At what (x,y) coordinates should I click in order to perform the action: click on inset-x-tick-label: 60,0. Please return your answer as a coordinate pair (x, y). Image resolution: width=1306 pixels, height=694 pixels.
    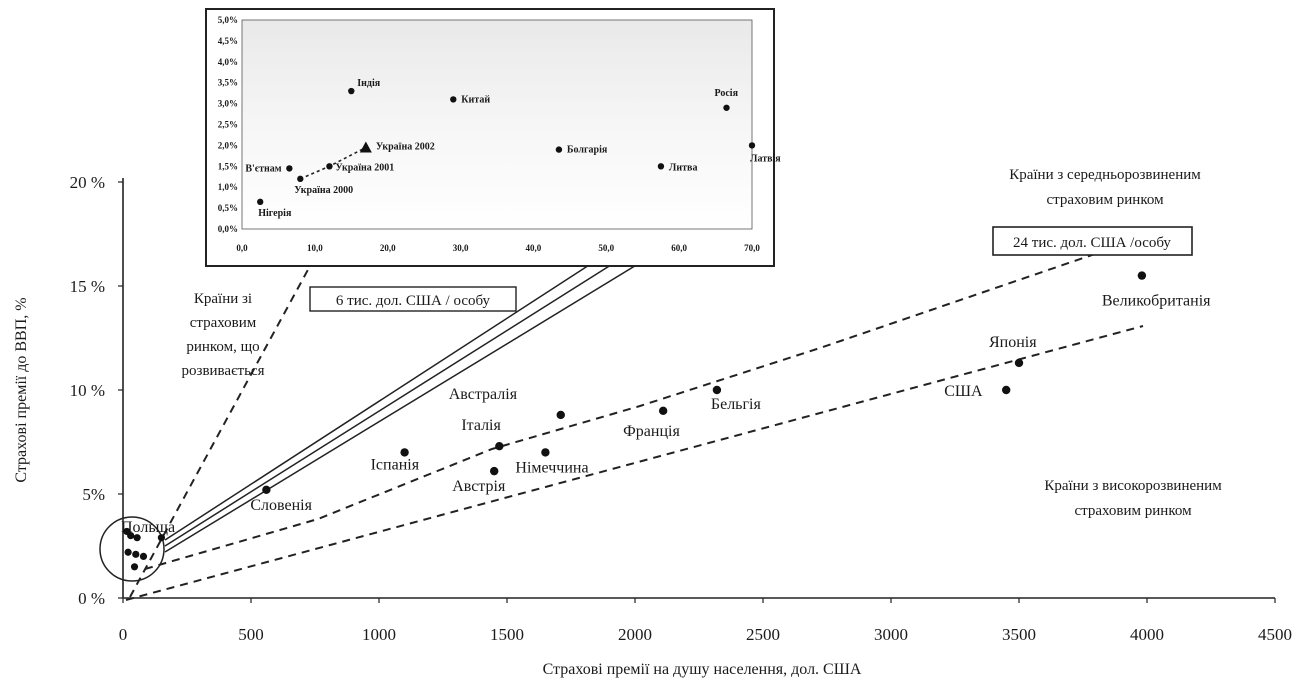
    Looking at the image, I should click on (679, 248).